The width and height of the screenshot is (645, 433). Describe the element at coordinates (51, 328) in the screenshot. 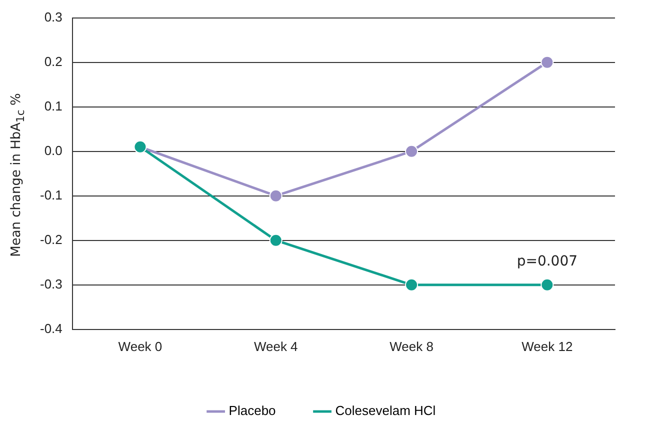

I see `y-tick-label: -0.4` at that location.